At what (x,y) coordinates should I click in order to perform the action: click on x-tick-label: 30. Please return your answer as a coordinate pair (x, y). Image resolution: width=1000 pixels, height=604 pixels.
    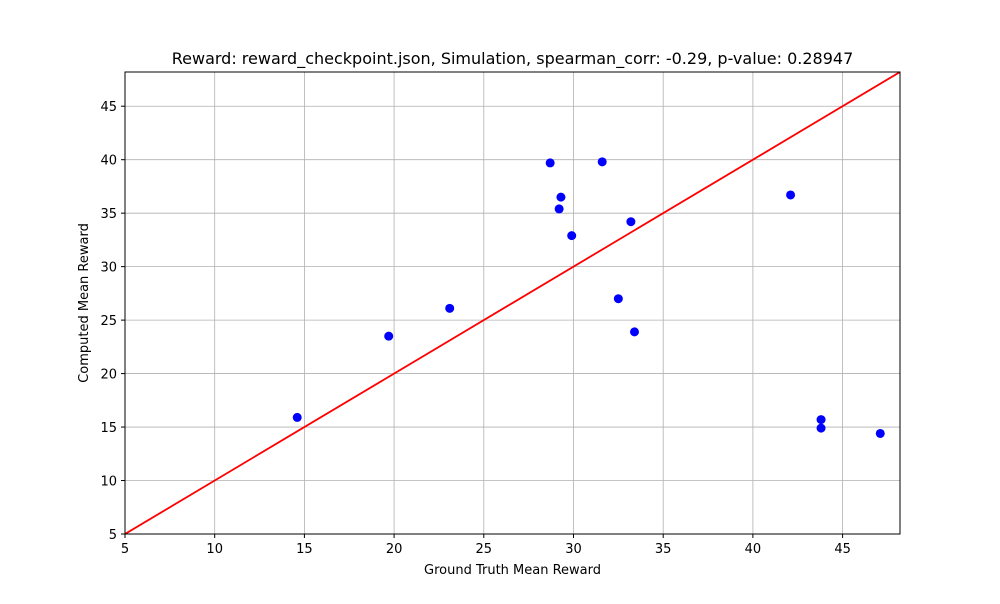
    Looking at the image, I should click on (573, 549).